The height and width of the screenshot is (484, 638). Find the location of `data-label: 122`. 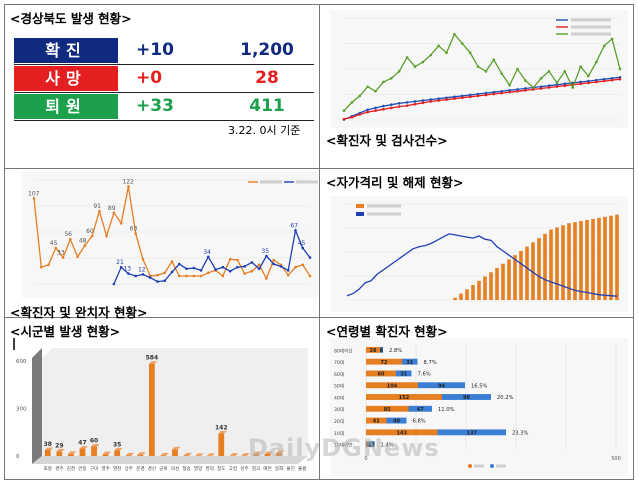

data-label: 122 is located at coordinates (128, 181).